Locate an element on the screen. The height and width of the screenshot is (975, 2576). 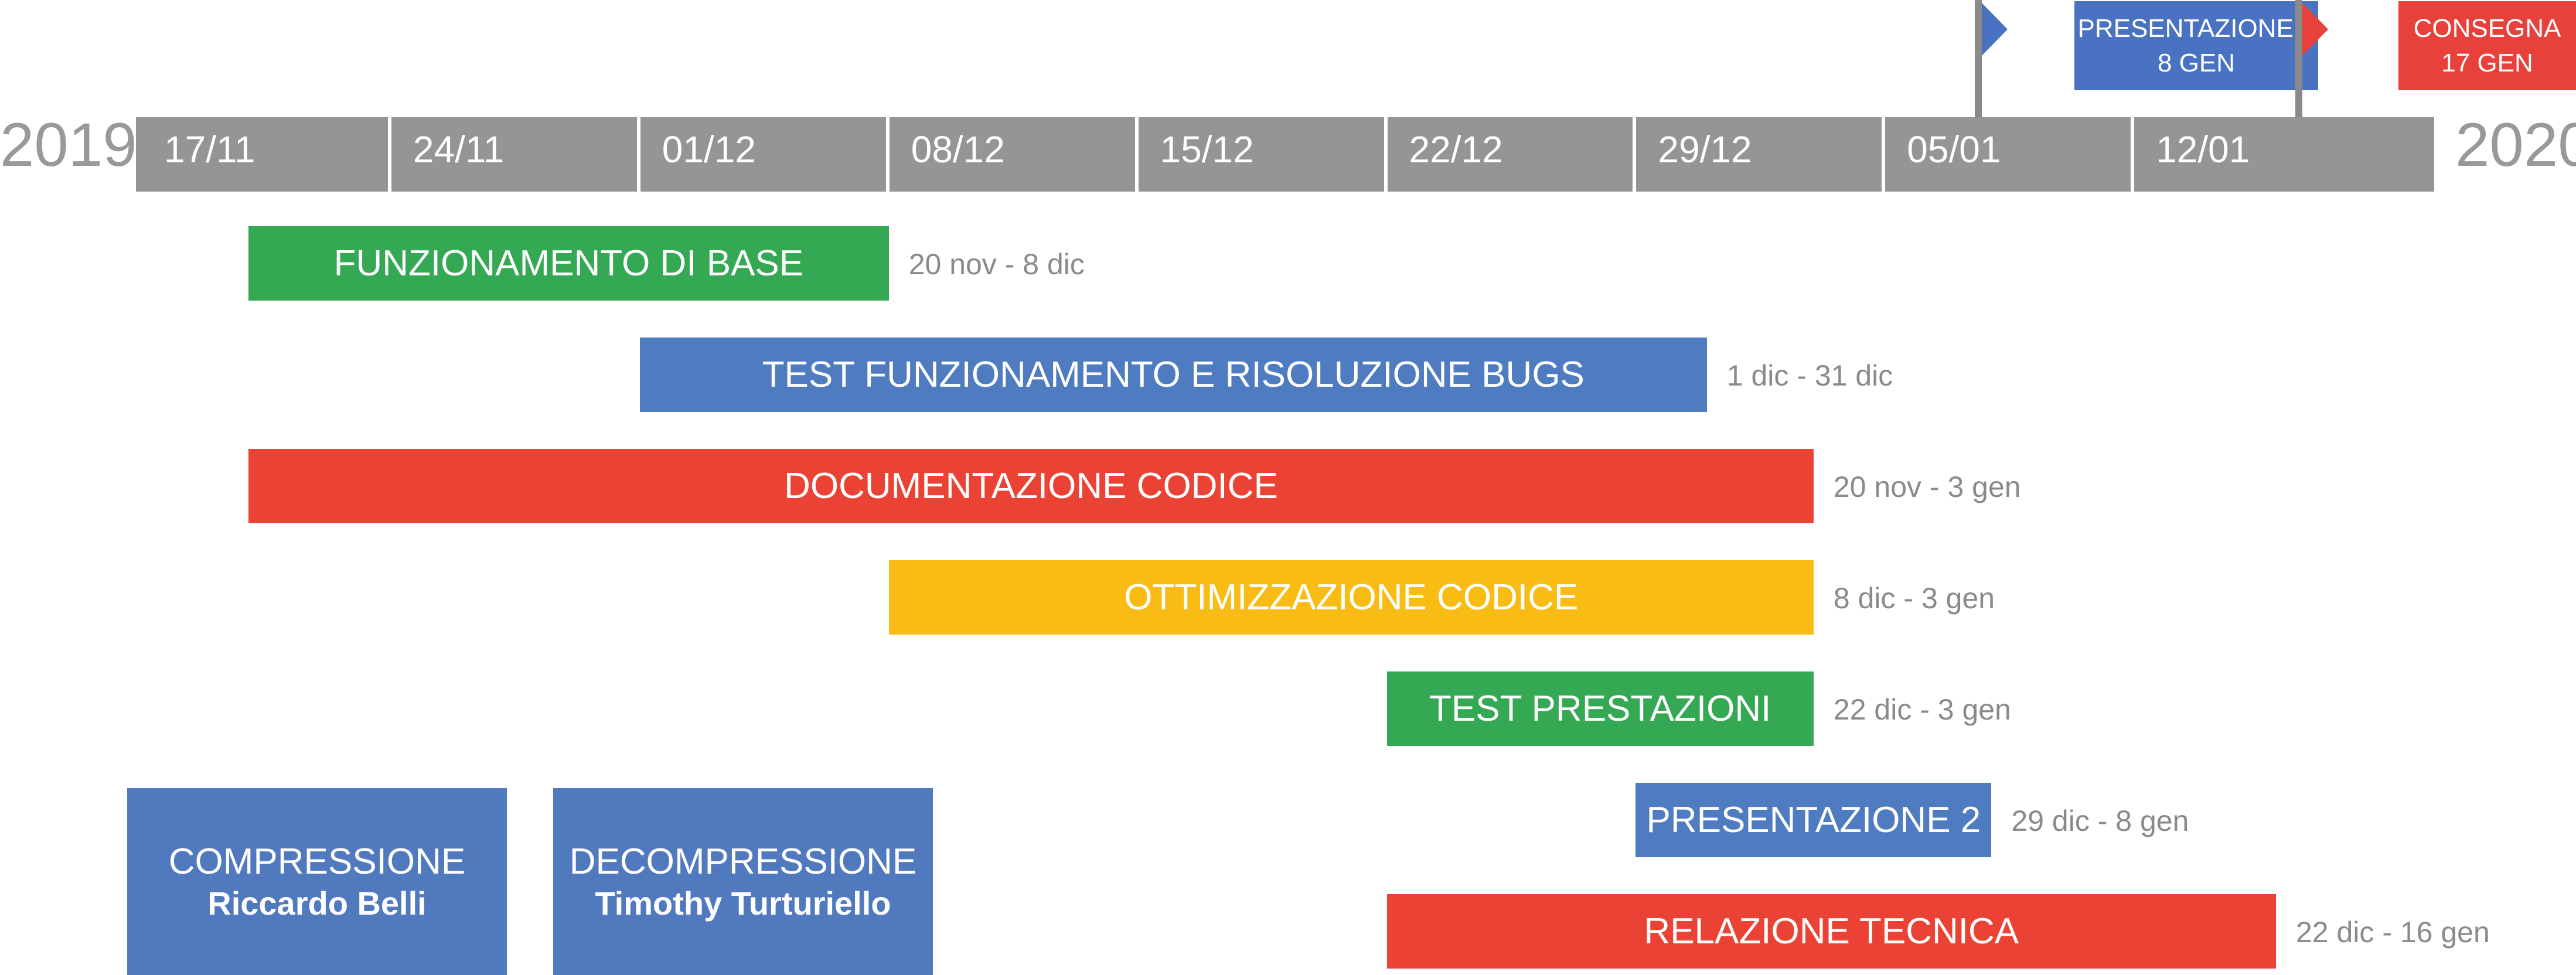
milestone-label: CONSEGNA 17 GEN is located at coordinates (2487, 45).